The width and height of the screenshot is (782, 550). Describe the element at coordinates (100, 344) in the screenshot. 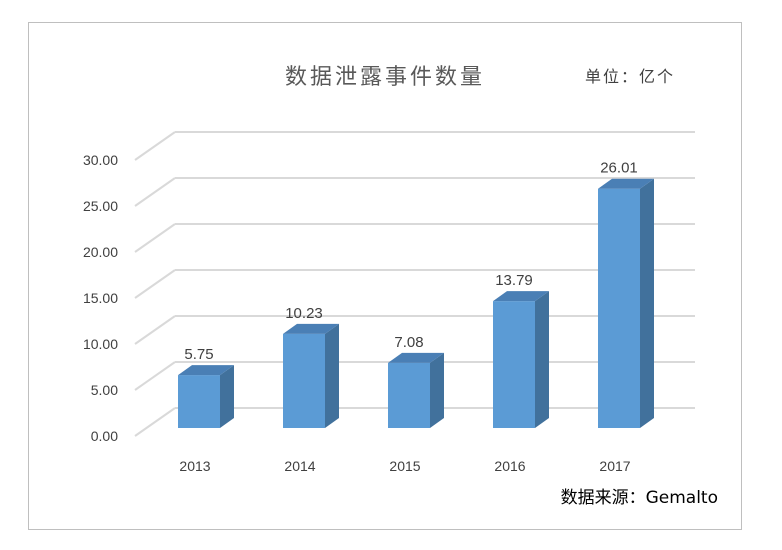

I see `y-tick-label: 10.00` at that location.